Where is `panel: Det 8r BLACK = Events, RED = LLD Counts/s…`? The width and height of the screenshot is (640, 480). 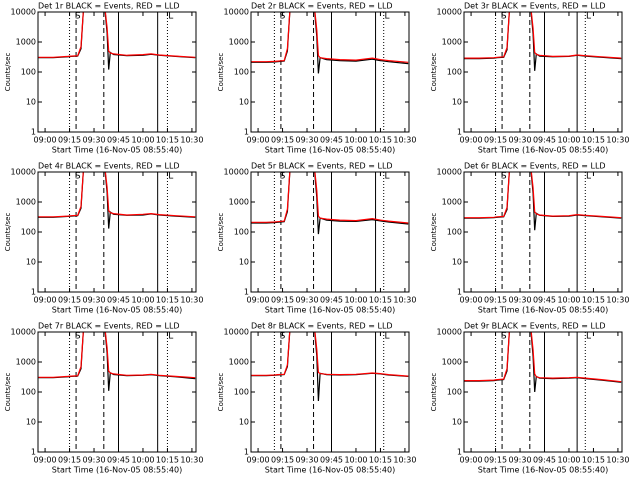 panel: Det 8r BLACK = Events, RED = LLD Counts/s… is located at coordinates (316, 398).